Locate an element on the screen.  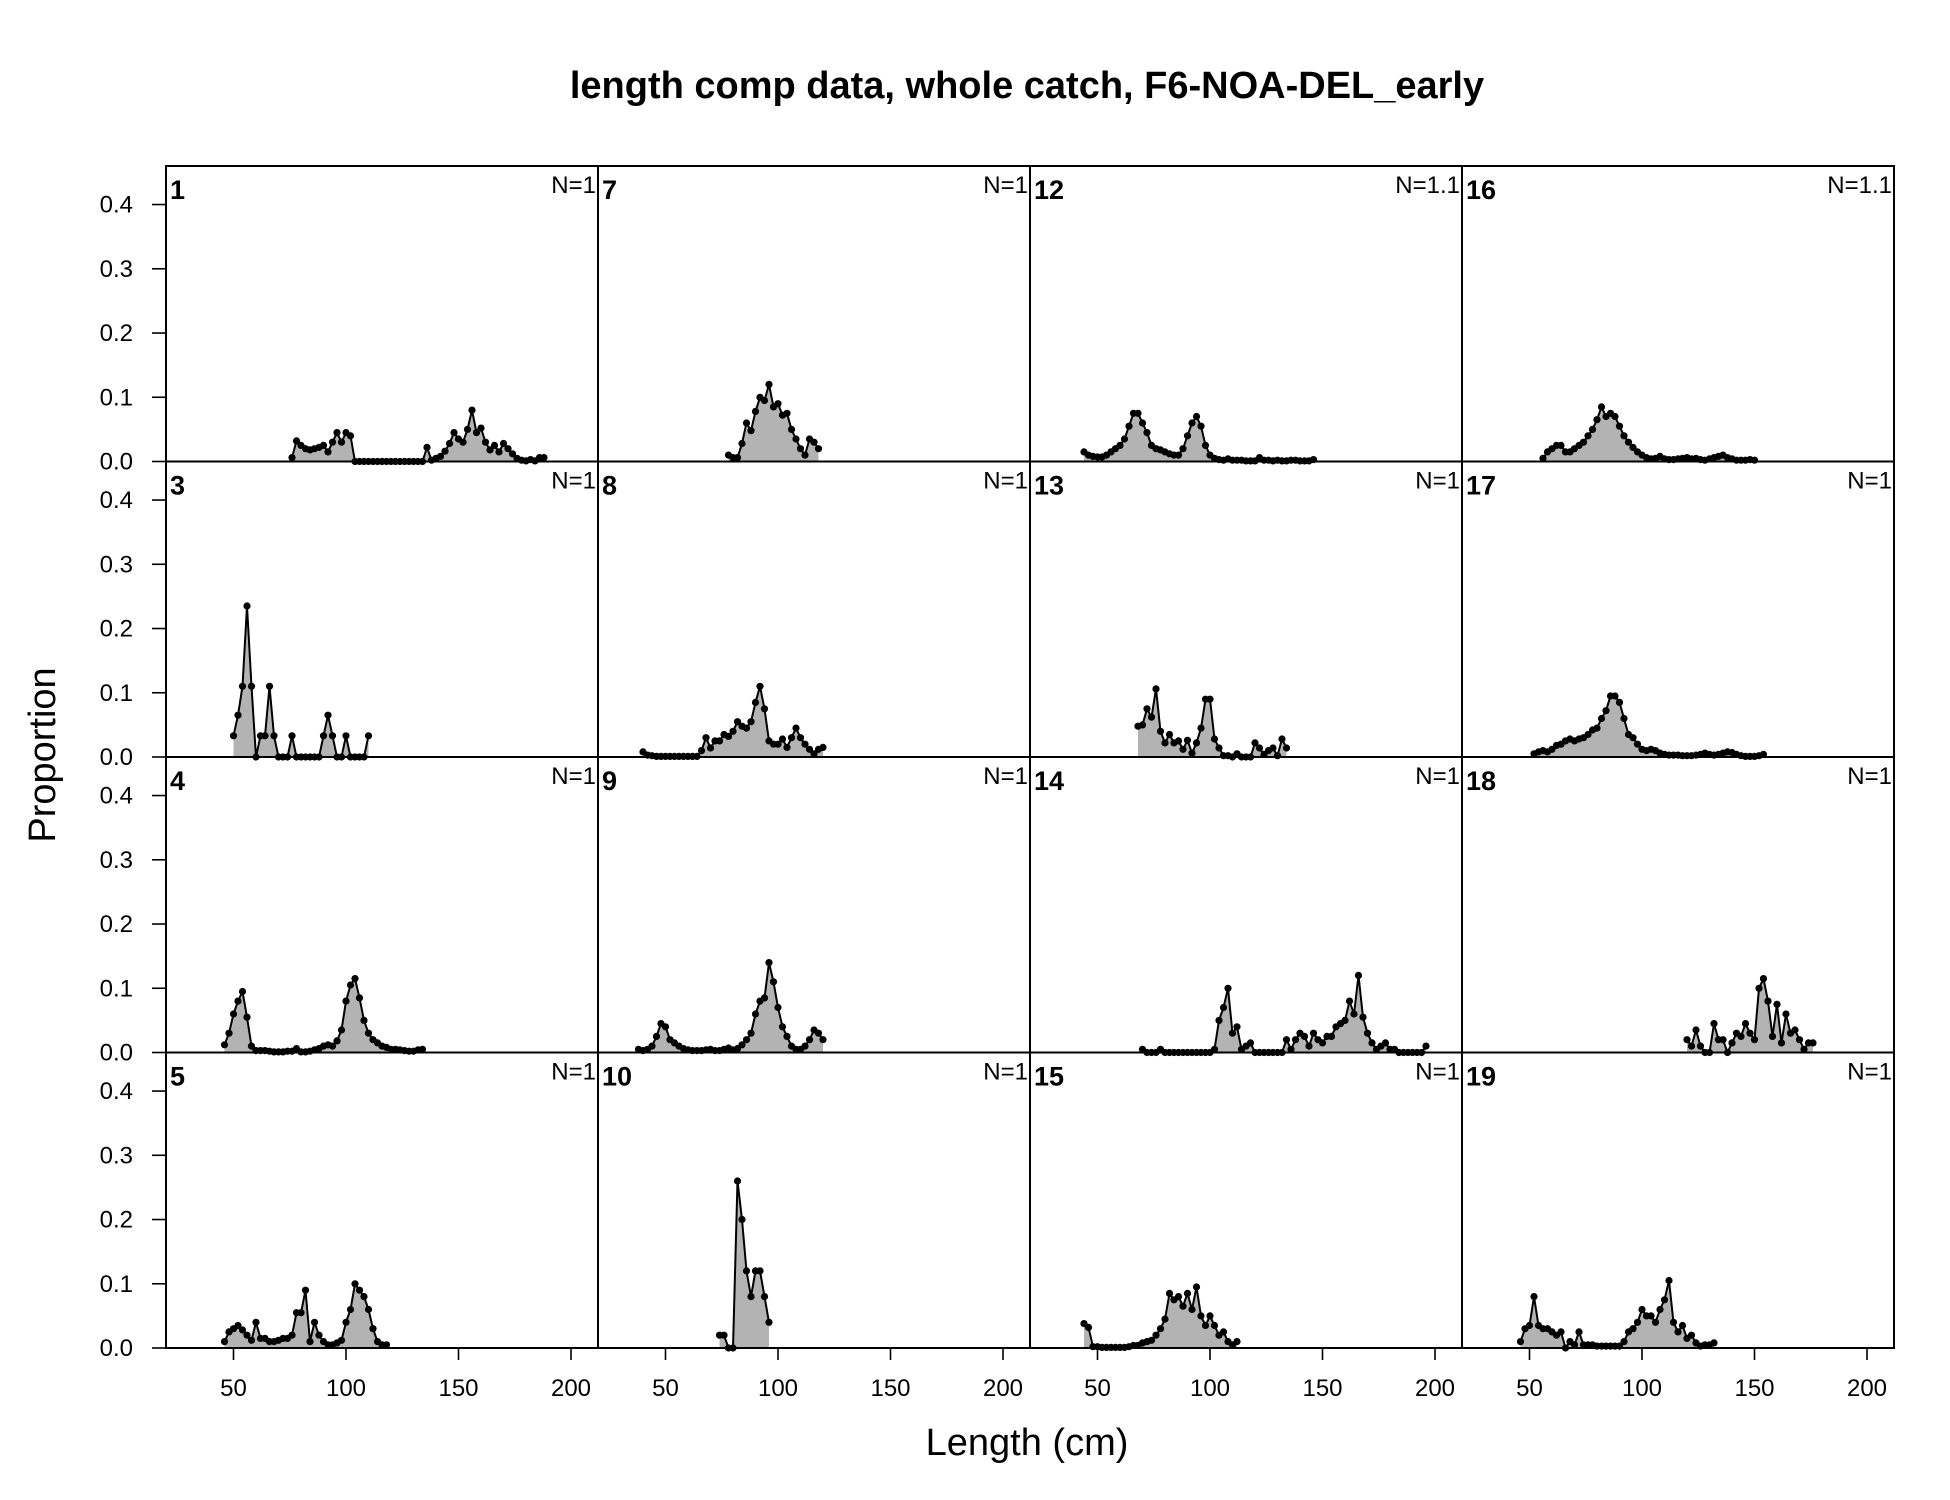
panel-label: 19 is located at coordinates (1481, 1077).